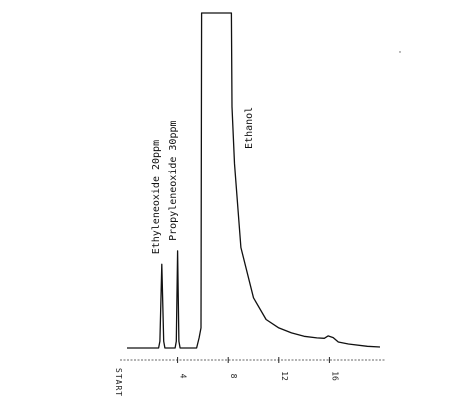  Describe the element at coordinates (258, 369) in the screenshot. I see `time-axis-ticks: 4 8 12 16` at that location.